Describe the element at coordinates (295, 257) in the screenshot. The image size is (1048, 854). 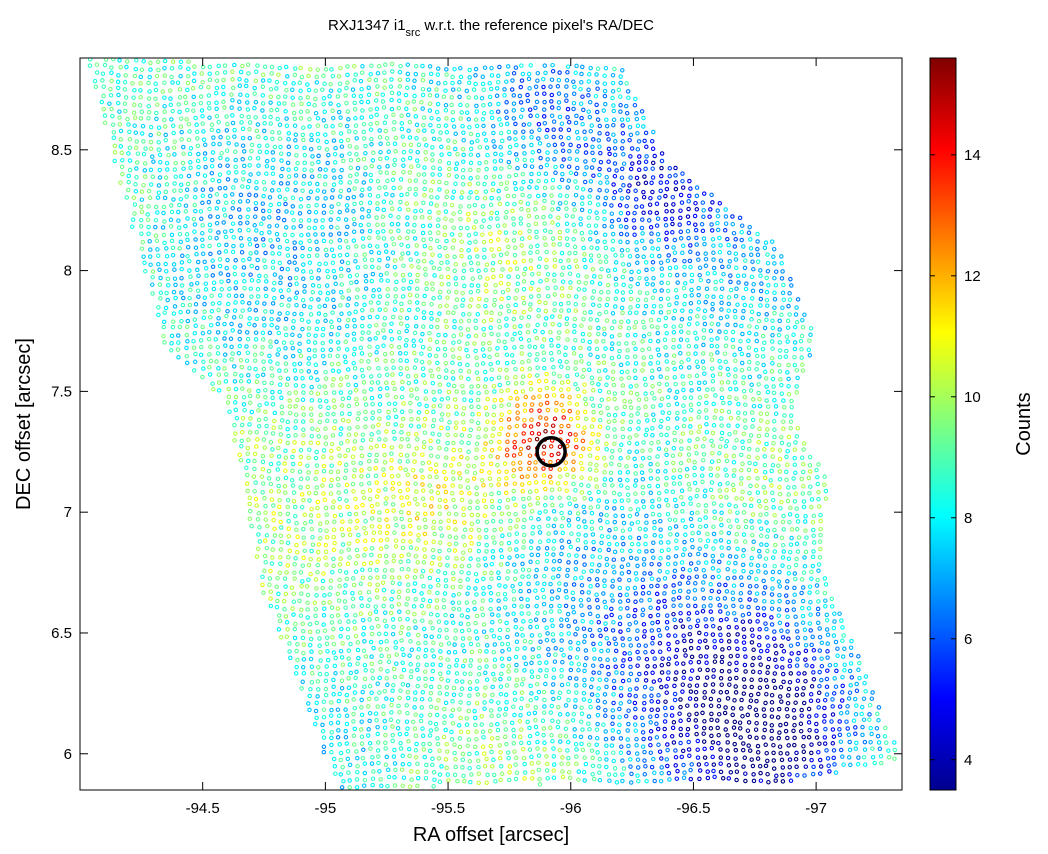
I see `data-point-1983` at that location.